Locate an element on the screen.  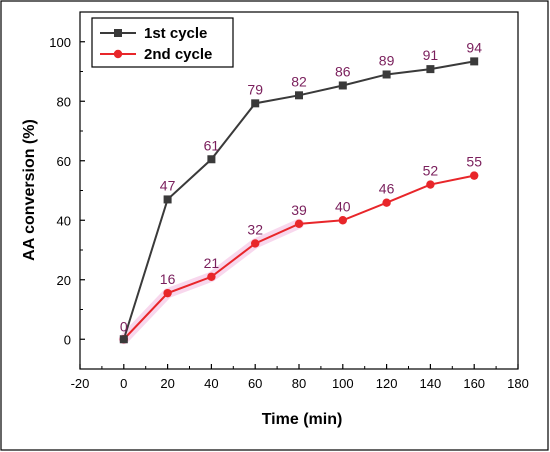
data-label-series-1: 79 is located at coordinates (255, 89).